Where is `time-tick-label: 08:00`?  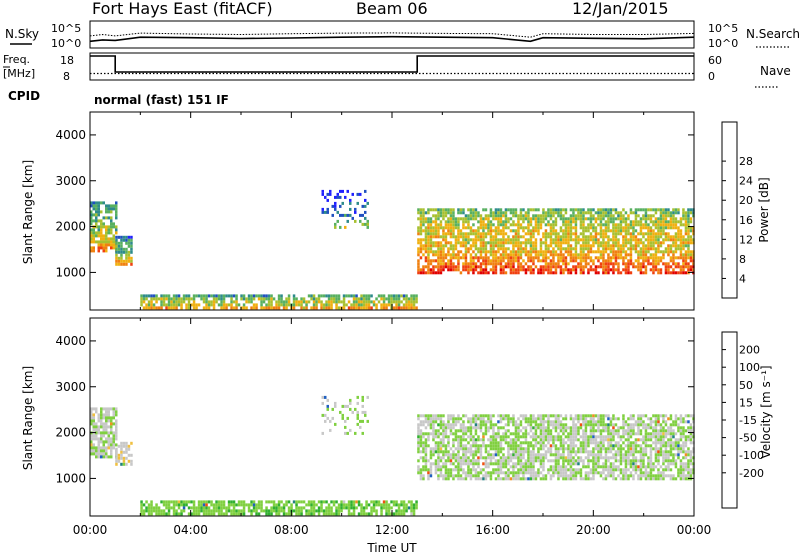 time-tick-label: 08:00 is located at coordinates (291, 530).